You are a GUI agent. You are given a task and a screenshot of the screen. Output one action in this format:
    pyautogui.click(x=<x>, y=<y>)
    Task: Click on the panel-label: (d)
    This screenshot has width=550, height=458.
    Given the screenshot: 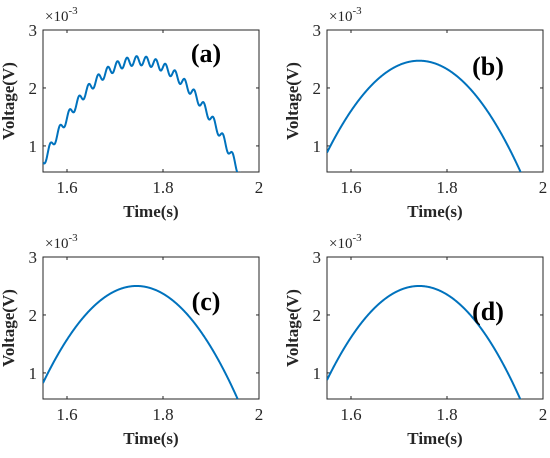 What is the action you would take?
    pyautogui.click(x=488, y=311)
    